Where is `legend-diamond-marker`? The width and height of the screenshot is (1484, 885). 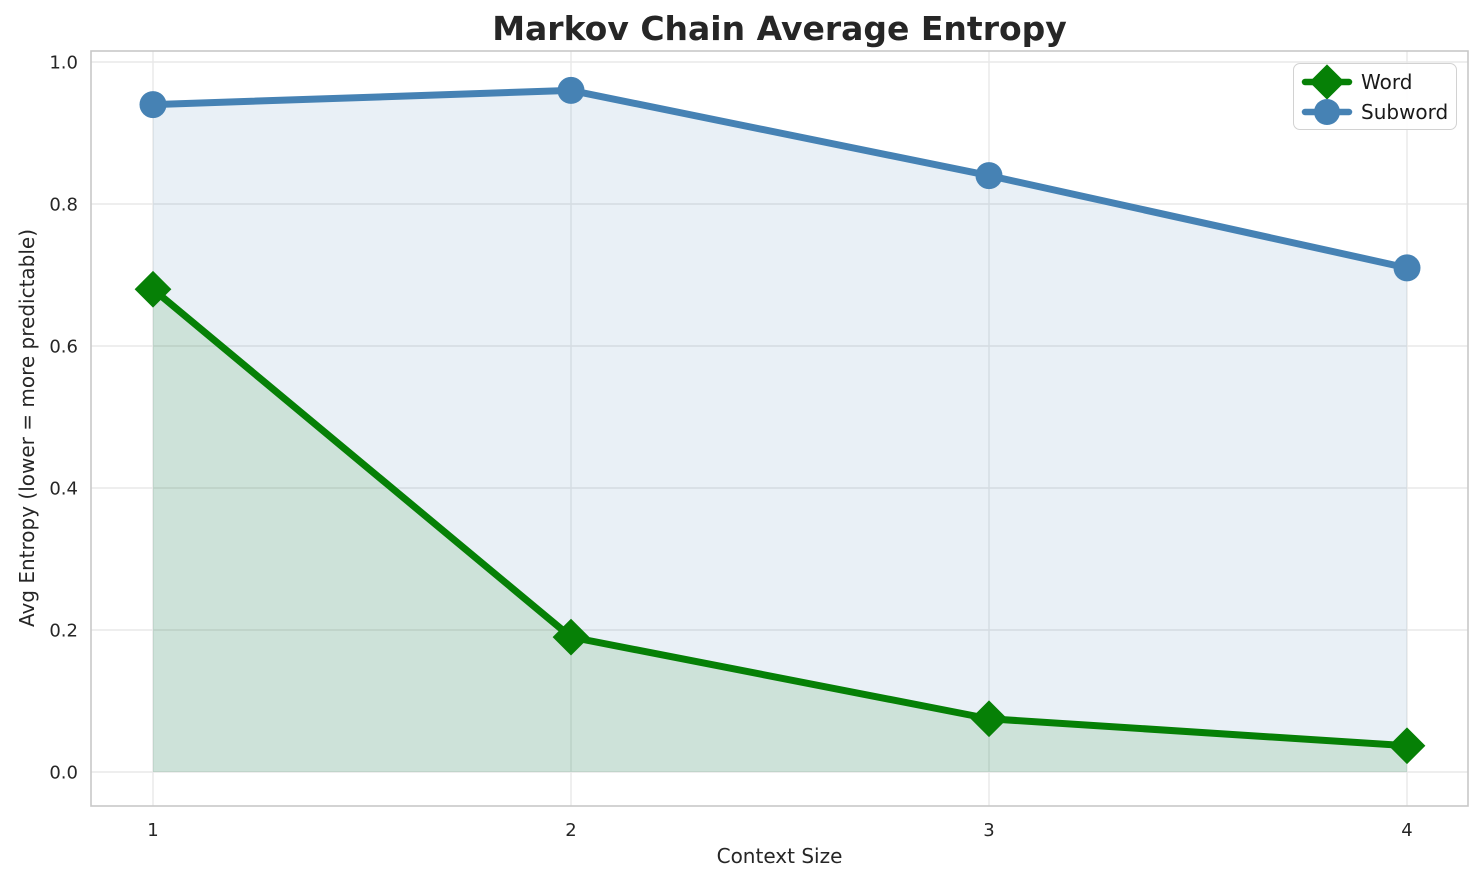
legend-diamond-marker is located at coordinates (1327, 81).